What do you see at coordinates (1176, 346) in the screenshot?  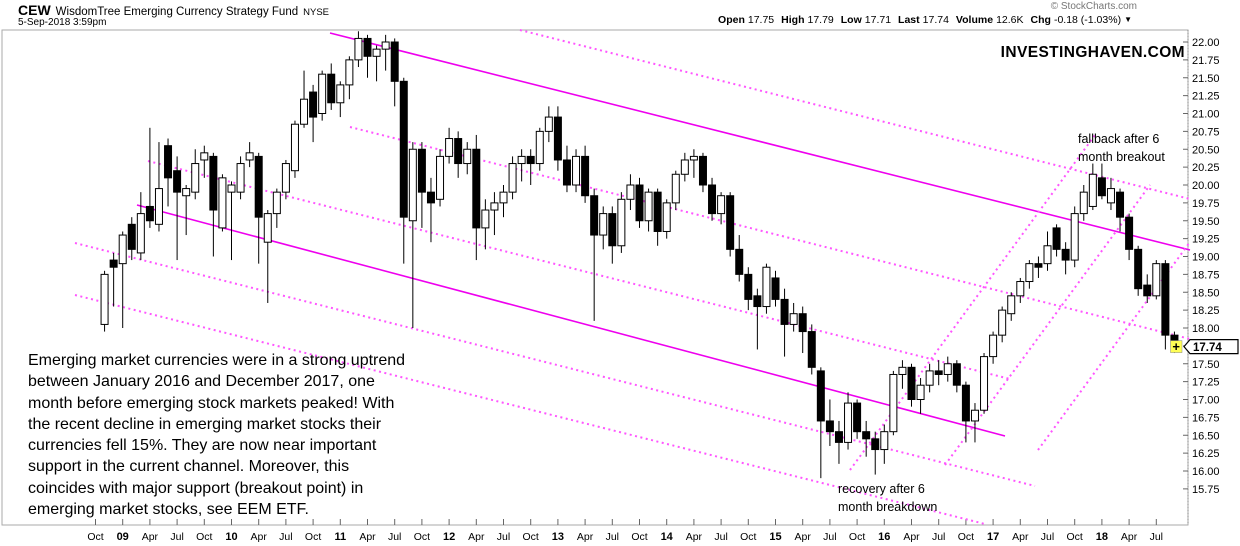 I see `last-price-plus-marker` at bounding box center [1176, 346].